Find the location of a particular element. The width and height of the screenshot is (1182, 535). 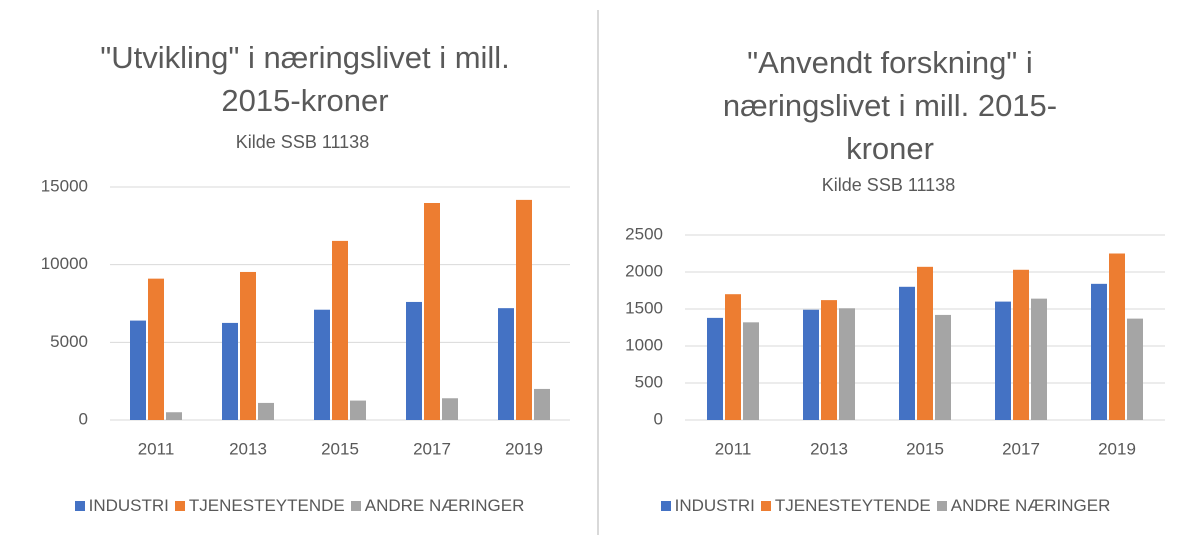

divider is located at coordinates (598, 272).